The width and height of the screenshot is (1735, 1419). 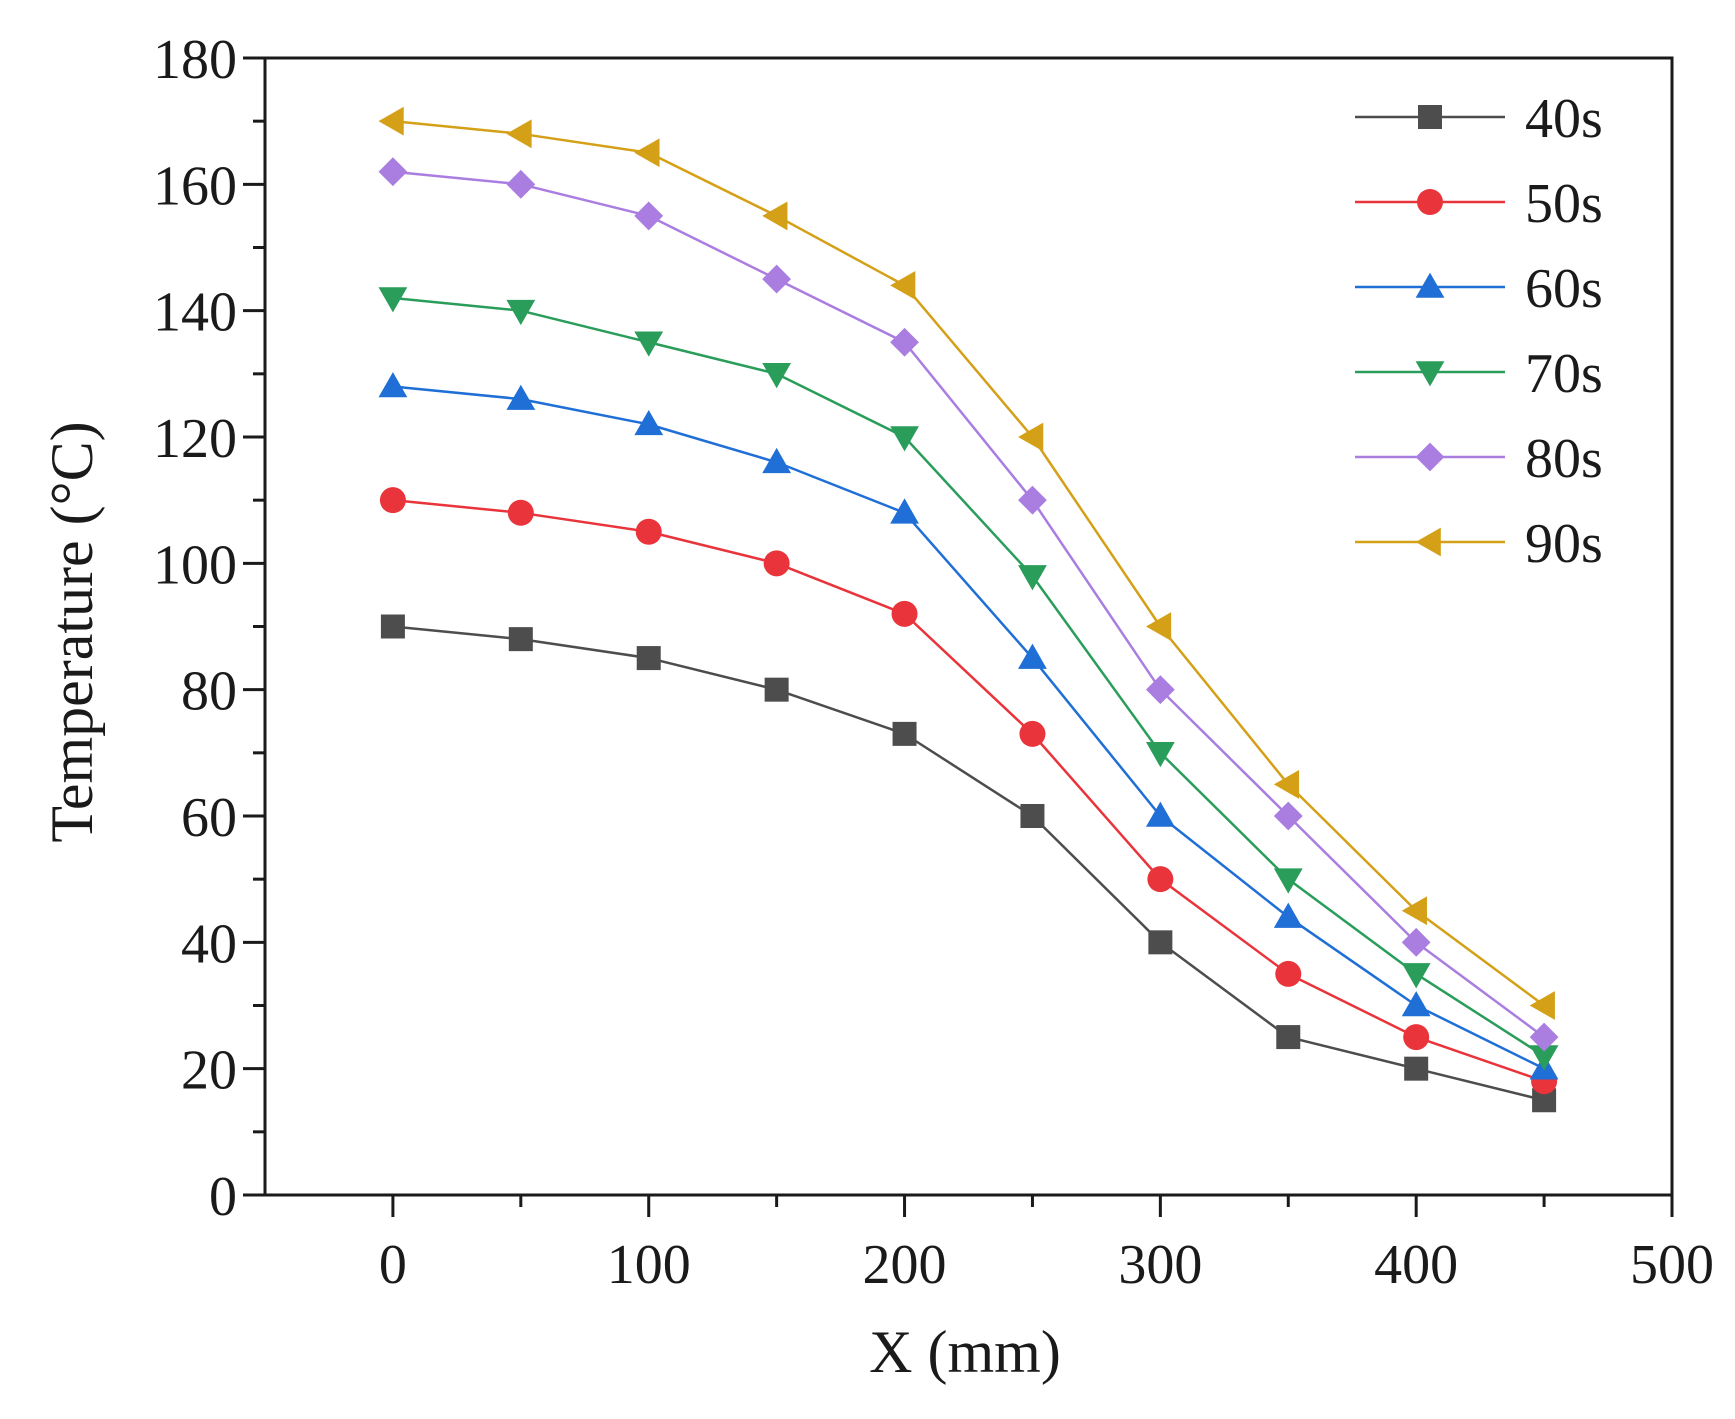 What do you see at coordinates (1479, 459) in the screenshot?
I see `legend-item: 80s` at bounding box center [1479, 459].